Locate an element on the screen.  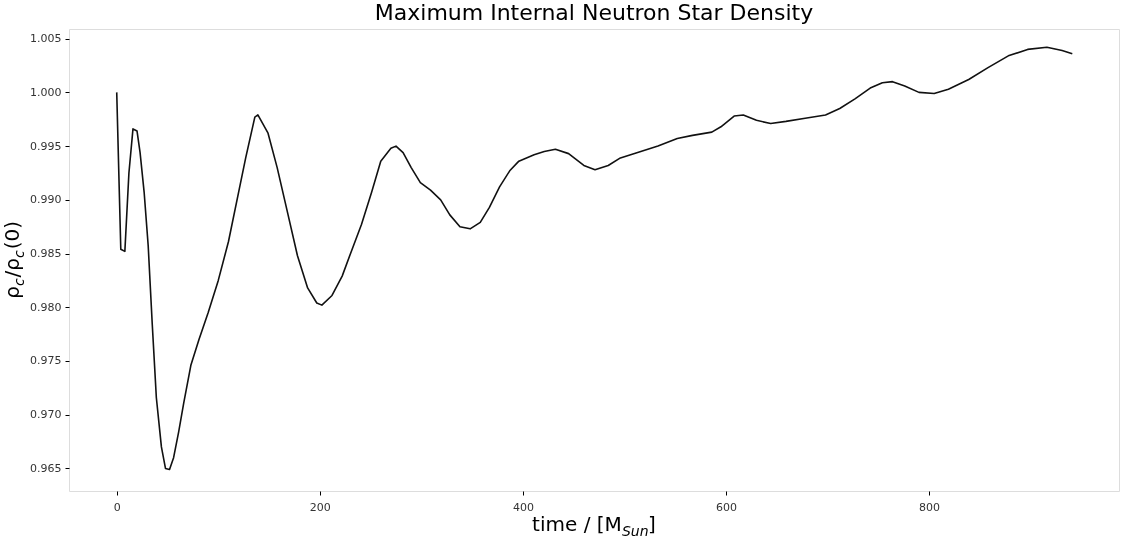
x-tick-label: 200 is located at coordinates (320, 507).